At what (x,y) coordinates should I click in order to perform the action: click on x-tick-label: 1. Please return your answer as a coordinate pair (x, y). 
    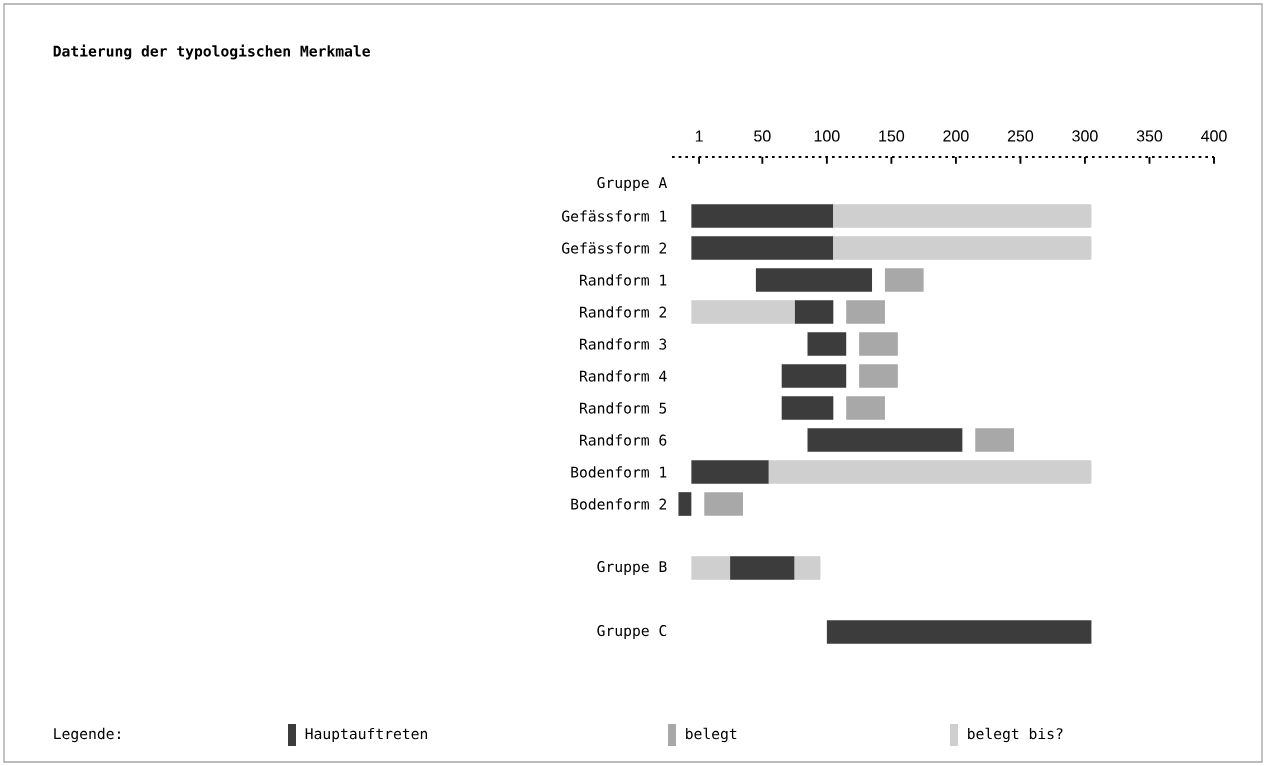
    Looking at the image, I should click on (699, 136).